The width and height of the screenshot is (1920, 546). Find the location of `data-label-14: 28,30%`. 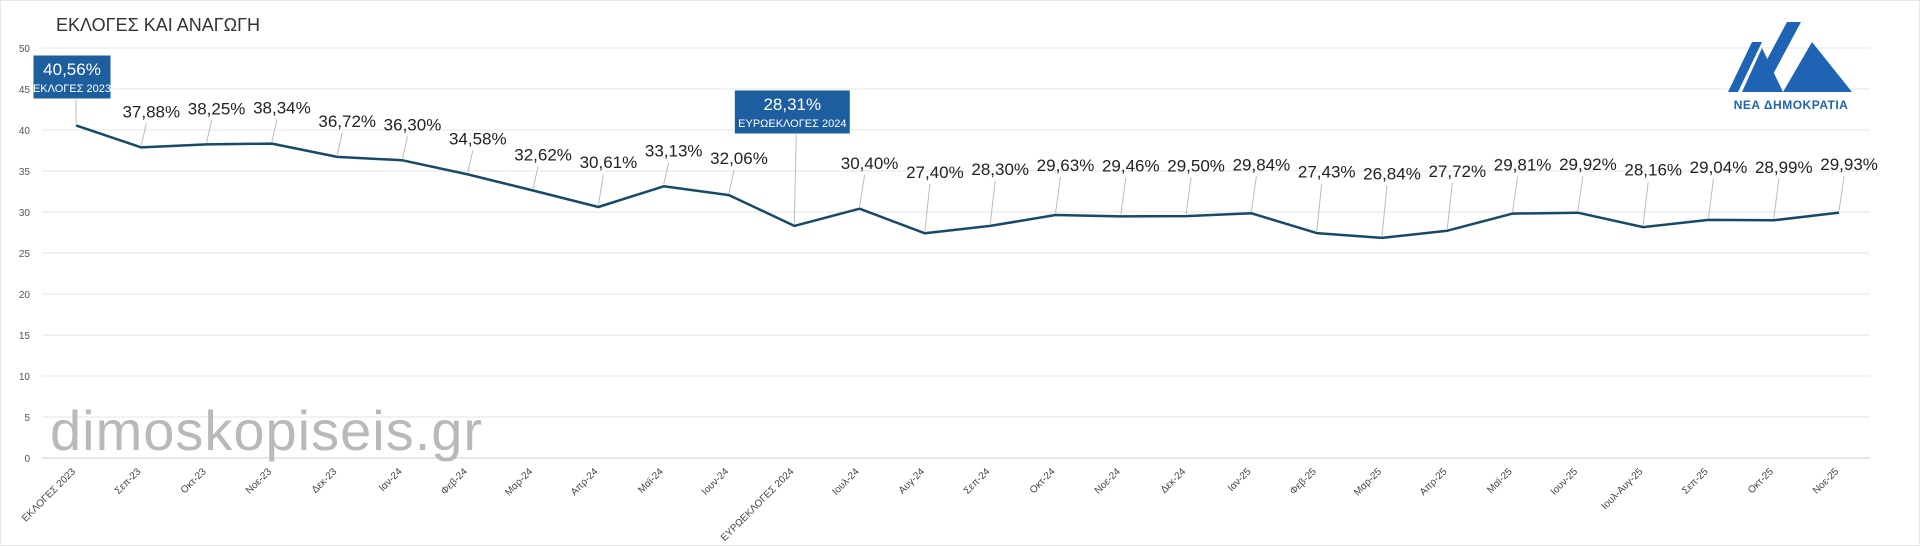

data-label-14: 28,30% is located at coordinates (1000, 169).